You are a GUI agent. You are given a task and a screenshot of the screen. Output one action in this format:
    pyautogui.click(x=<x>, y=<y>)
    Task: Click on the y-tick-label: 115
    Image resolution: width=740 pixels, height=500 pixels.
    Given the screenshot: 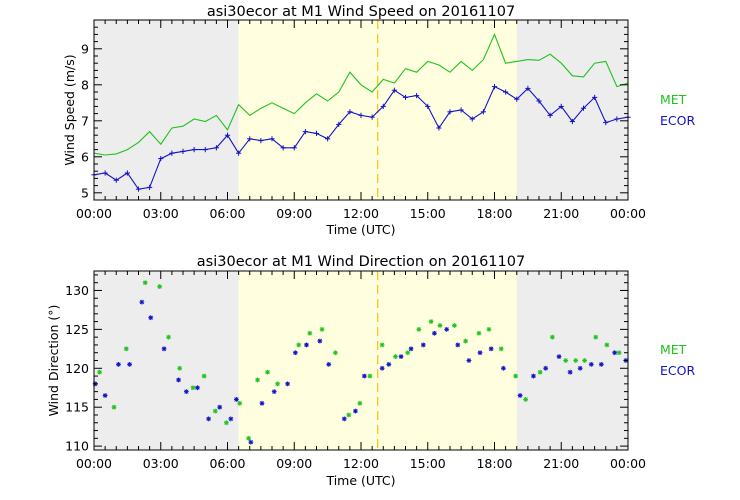 What is the action you would take?
    pyautogui.click(x=77, y=407)
    